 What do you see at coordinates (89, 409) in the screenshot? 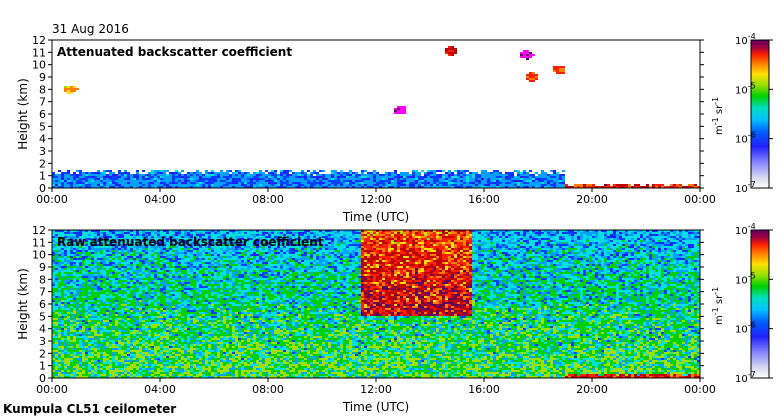
I see `instrument-label: Kumpula CL51 ceilometer` at bounding box center [89, 409].